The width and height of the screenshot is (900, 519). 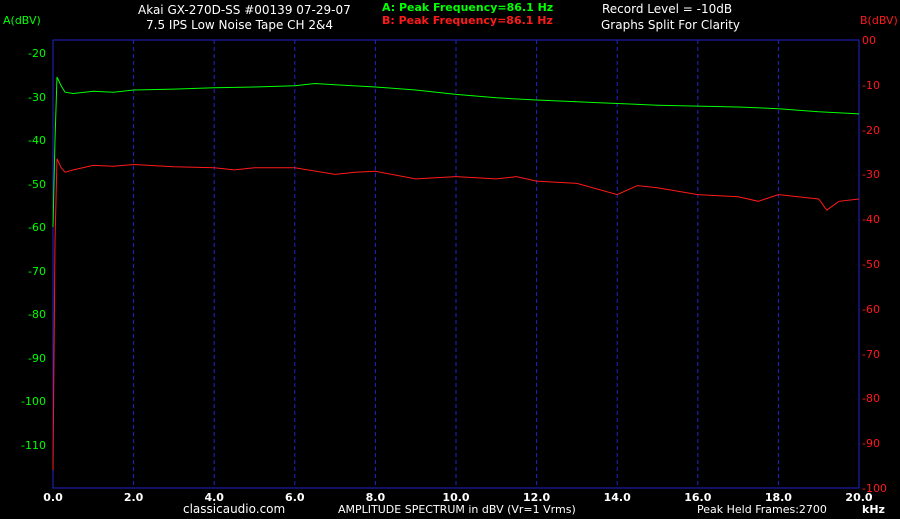 What do you see at coordinates (871, 220) in the screenshot?
I see `y-right-tick-label: -40` at bounding box center [871, 220].